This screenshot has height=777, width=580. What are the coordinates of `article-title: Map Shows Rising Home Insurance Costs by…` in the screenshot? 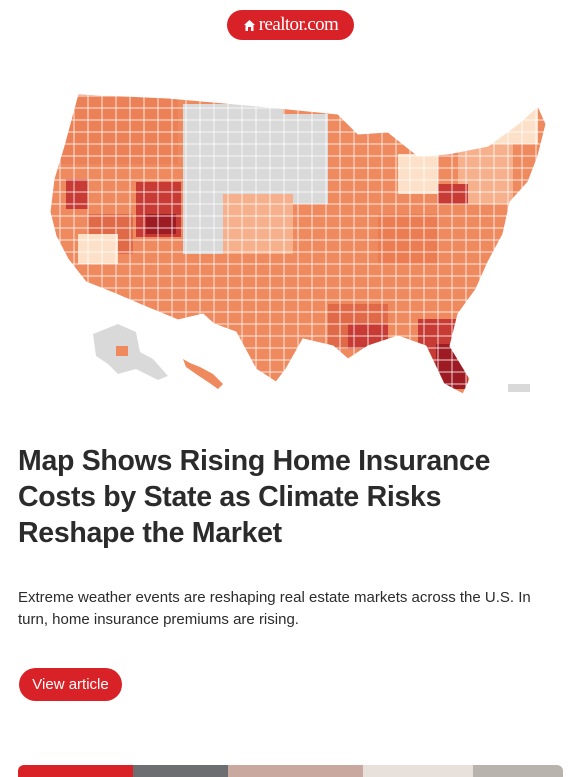 It's located at (254, 497).